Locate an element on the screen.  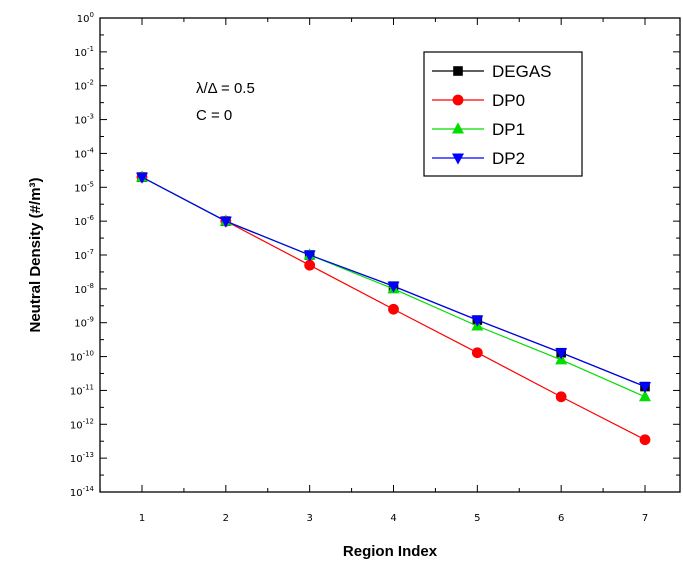
legend-item-dp0: DP0 is located at coordinates (478, 100).